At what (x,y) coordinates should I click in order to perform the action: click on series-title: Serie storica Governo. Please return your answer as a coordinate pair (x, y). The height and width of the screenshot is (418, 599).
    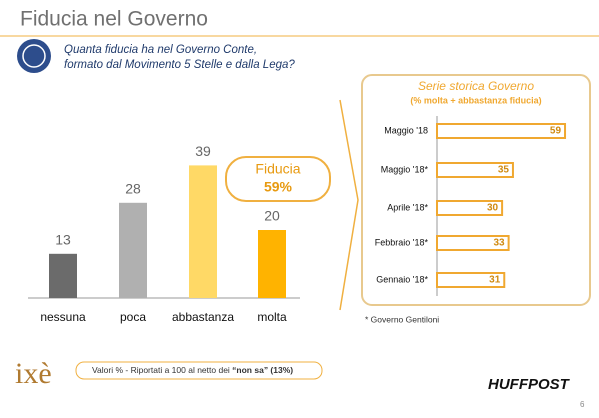
    Looking at the image, I should click on (476, 86).